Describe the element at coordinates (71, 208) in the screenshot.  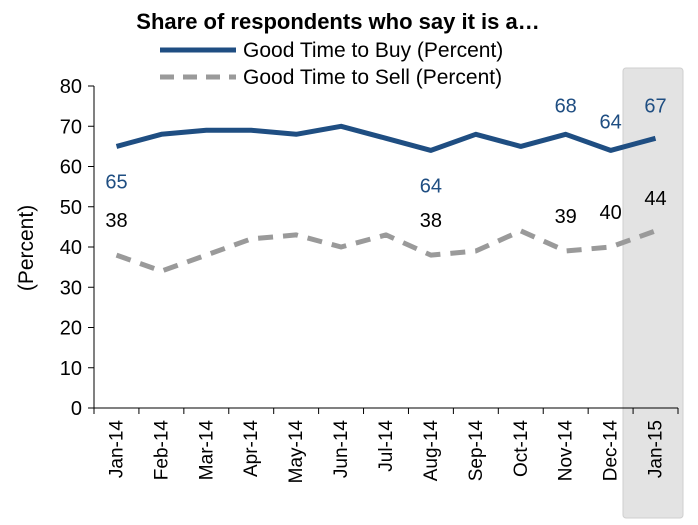
I see `y-tick-label: 50` at that location.